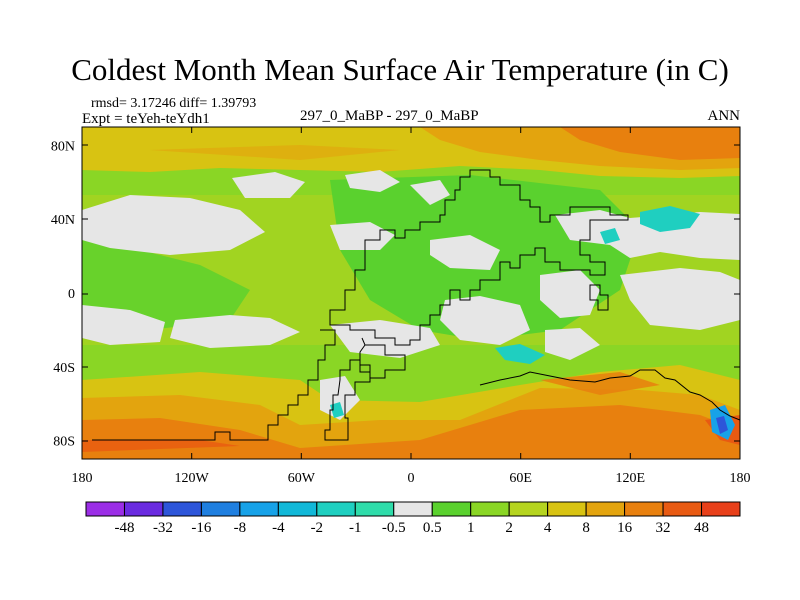 The image size is (800, 600). I want to click on colorbar-label: -8, so click(240, 528).